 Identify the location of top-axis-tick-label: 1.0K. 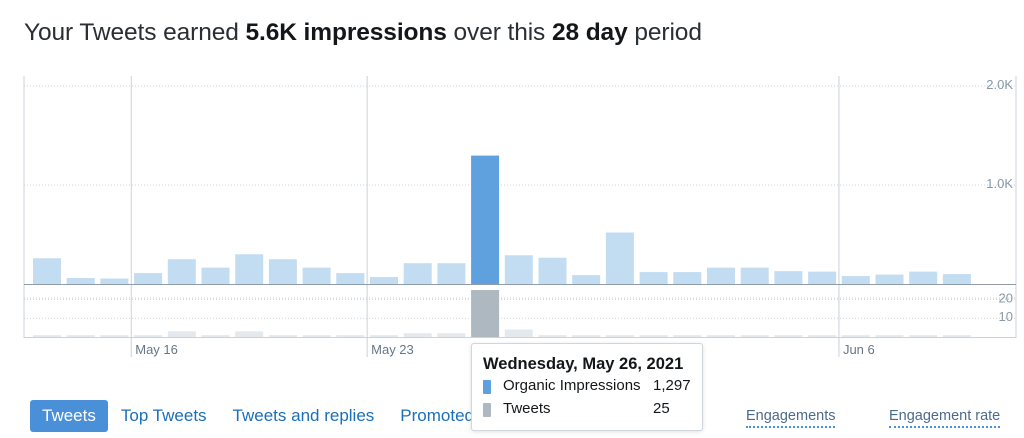
(999, 183).